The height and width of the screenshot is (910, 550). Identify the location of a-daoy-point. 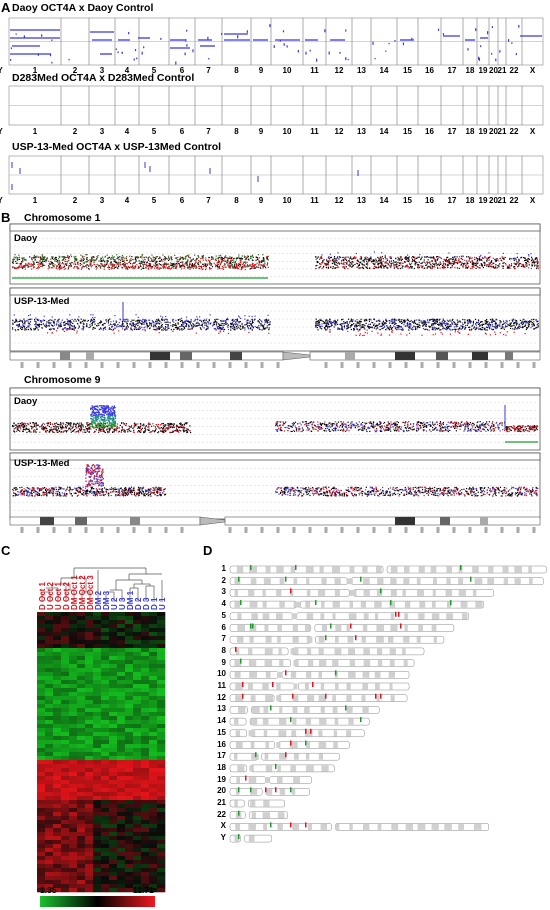
(274, 46).